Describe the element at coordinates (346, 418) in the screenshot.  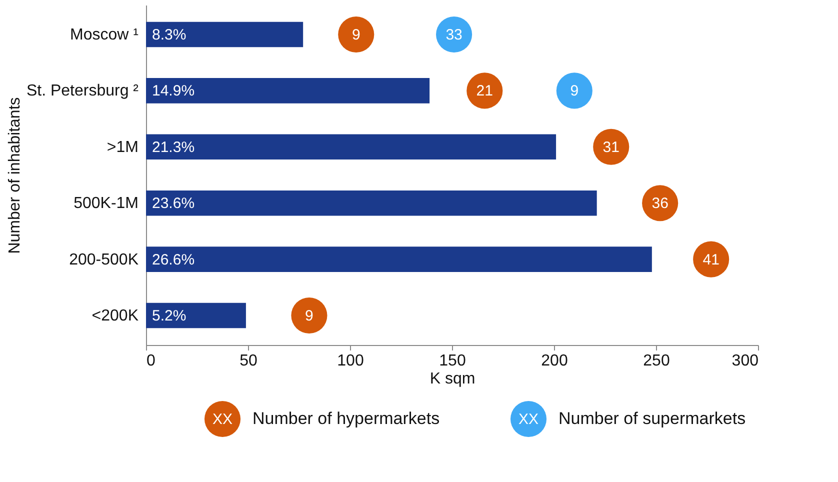
I see `legend-label: Number of hypermarkets` at that location.